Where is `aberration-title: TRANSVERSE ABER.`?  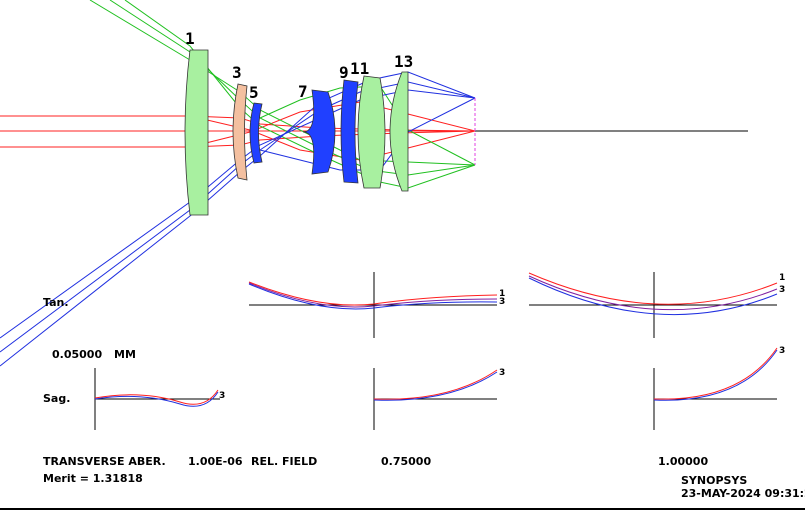 aberration-title: TRANSVERSE ABER. is located at coordinates (104, 461).